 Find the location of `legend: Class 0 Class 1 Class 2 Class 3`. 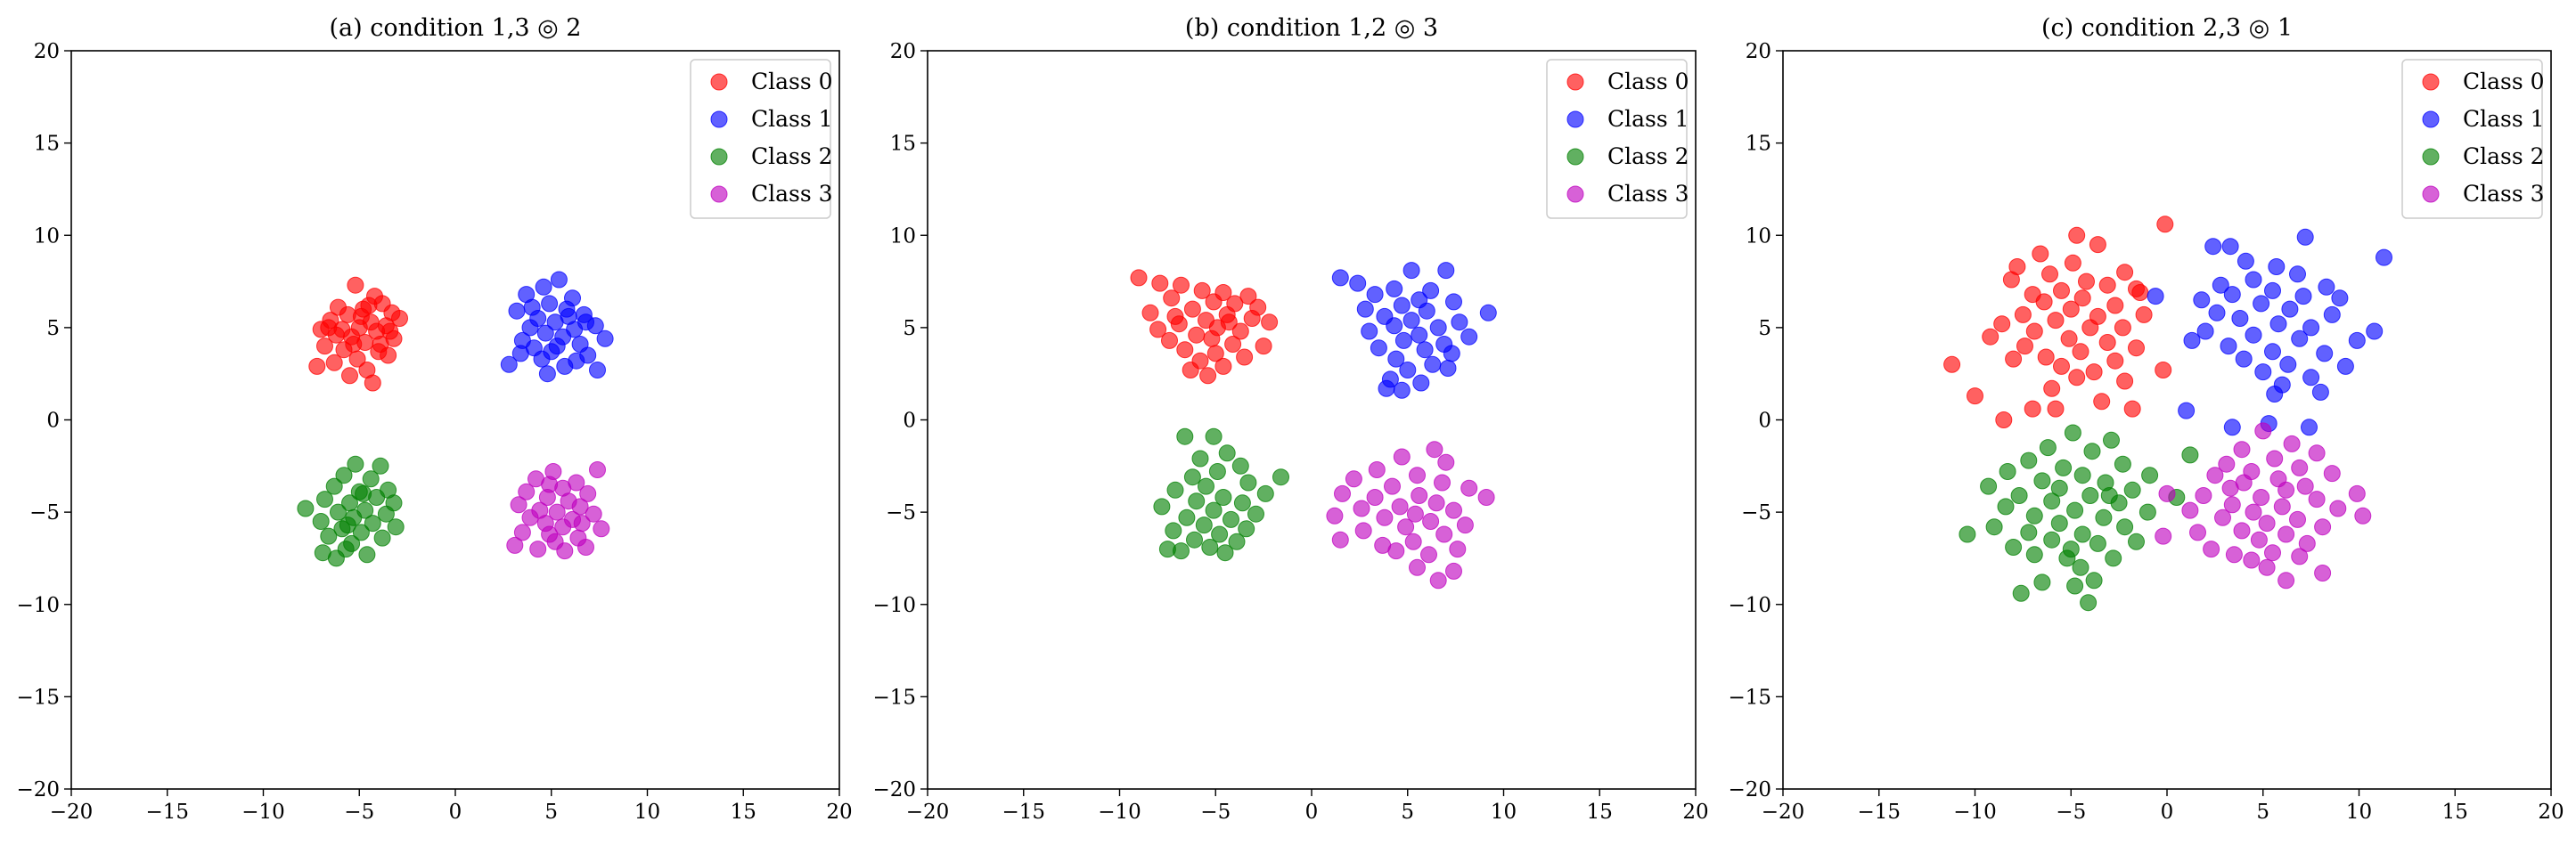

legend: Class 0 Class 1 Class 2 Class 3 is located at coordinates (1617, 139).